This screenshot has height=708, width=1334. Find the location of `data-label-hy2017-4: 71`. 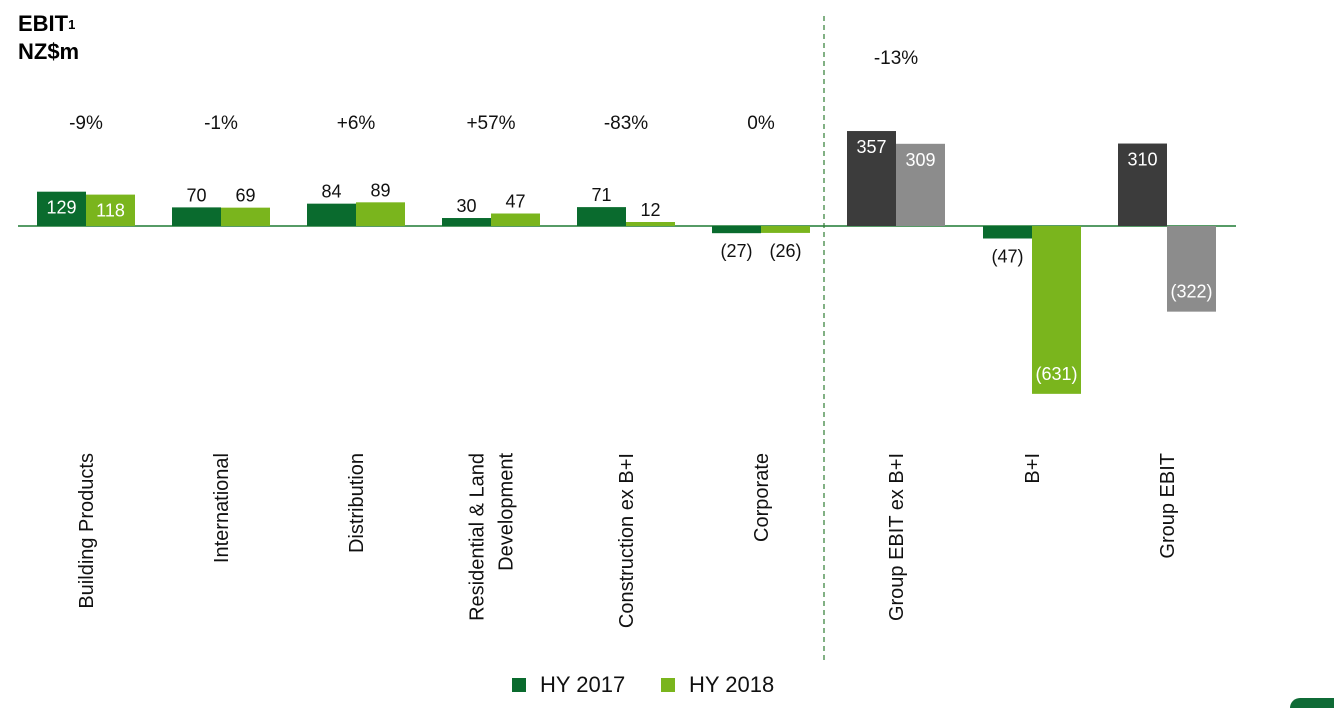

data-label-hy2017-4: 71 is located at coordinates (601, 195).